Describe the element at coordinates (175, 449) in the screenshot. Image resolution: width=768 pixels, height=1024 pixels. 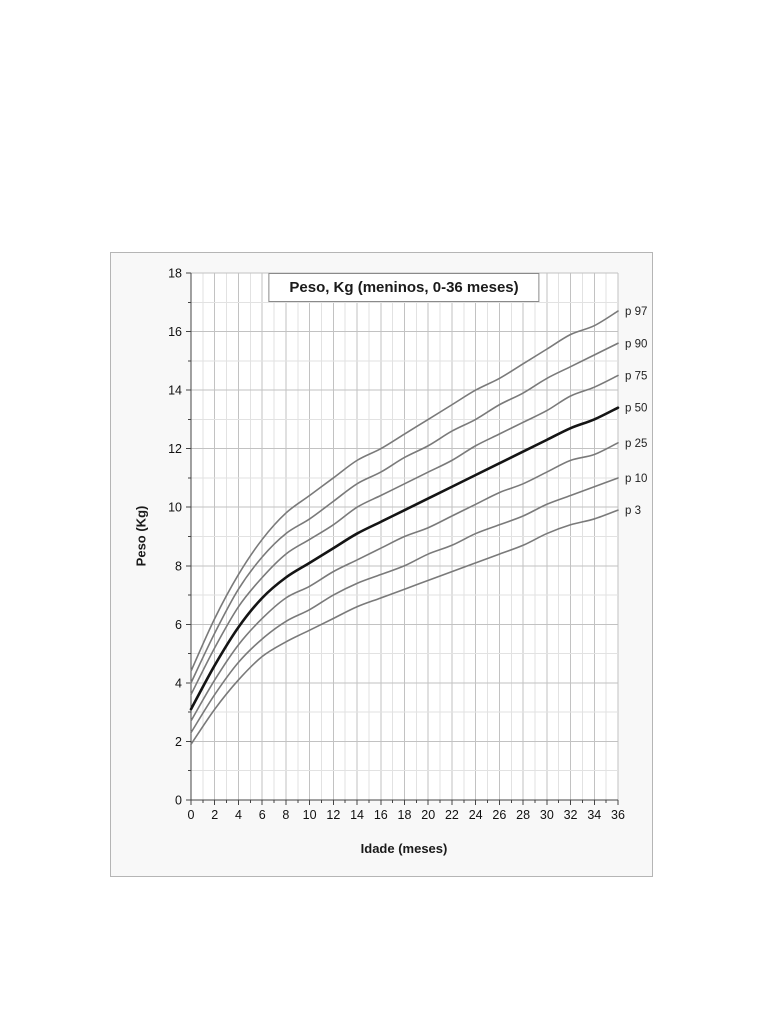
I see `y-tick-label: 12` at that location.